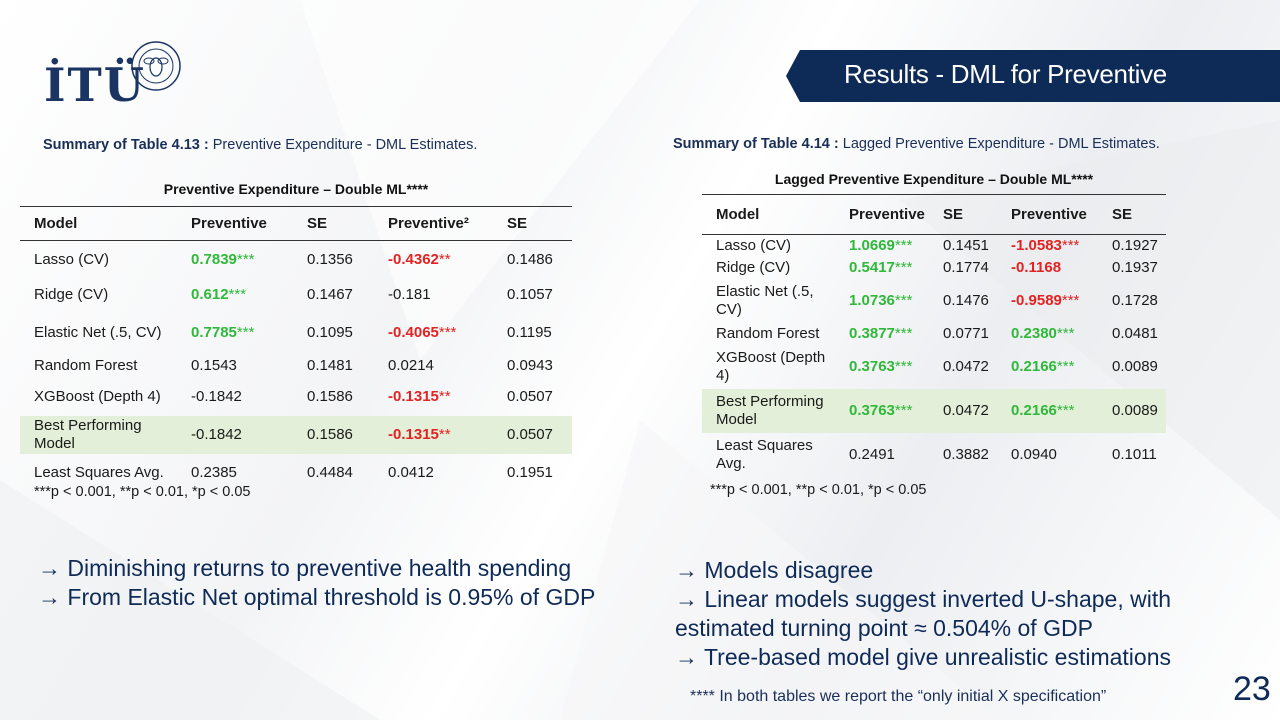 The width and height of the screenshot is (1280, 720). Describe the element at coordinates (530, 294) in the screenshot. I see `se-cell: 0.1057` at that location.